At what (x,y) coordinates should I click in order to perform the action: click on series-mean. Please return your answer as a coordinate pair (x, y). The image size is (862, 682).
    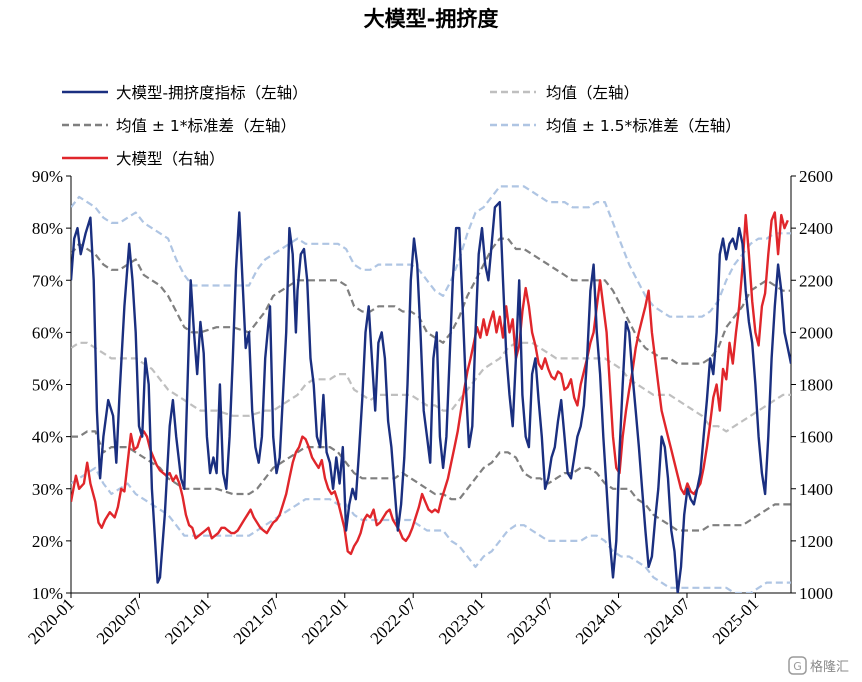
    Looking at the image, I should click on (431, 387).